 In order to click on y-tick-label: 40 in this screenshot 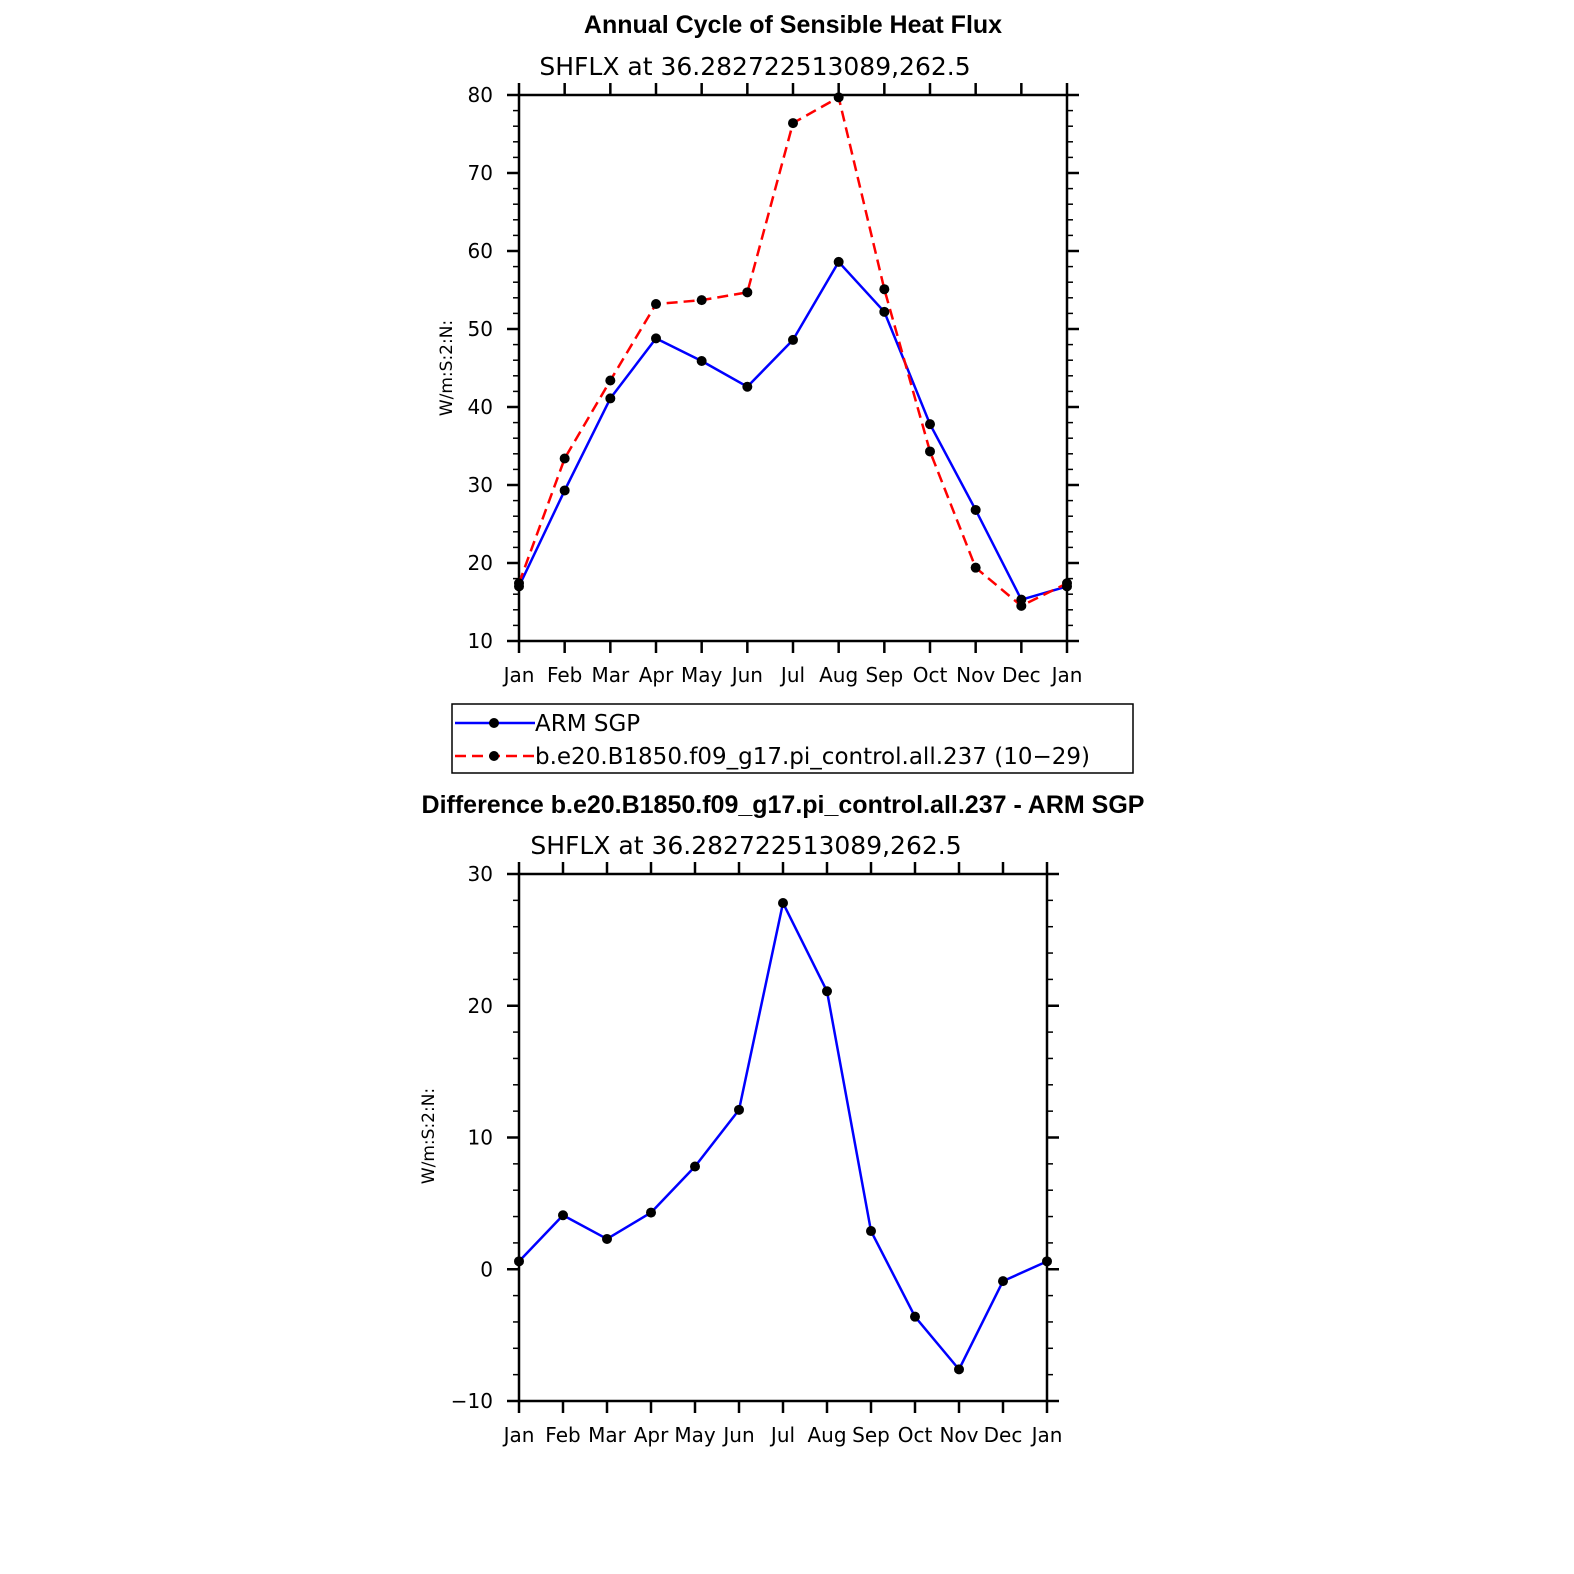, I will do `click(480, 407)`.